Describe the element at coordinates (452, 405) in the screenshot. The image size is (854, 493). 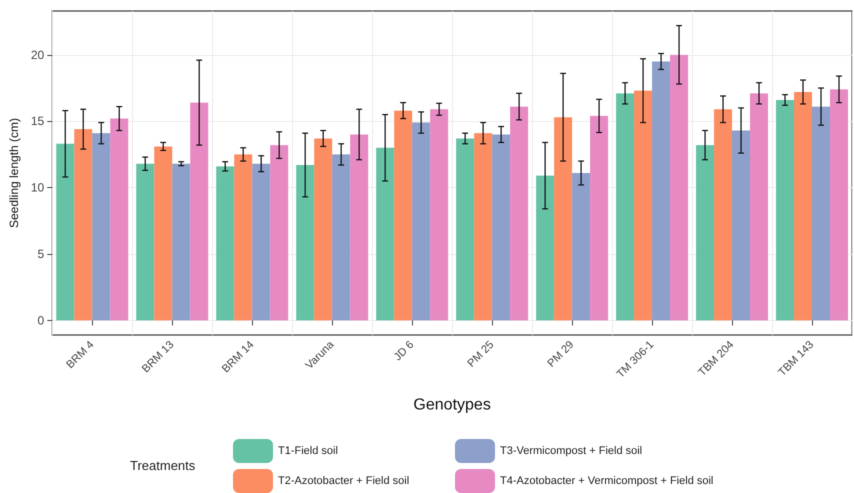
I see `x-axis-title: Genotypes` at that location.